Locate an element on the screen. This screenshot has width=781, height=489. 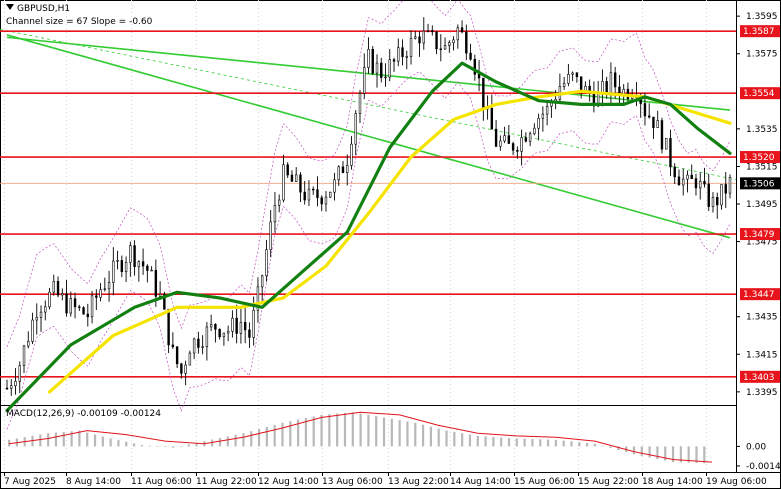
y-tick-label: 1.3395 is located at coordinates (762, 393).